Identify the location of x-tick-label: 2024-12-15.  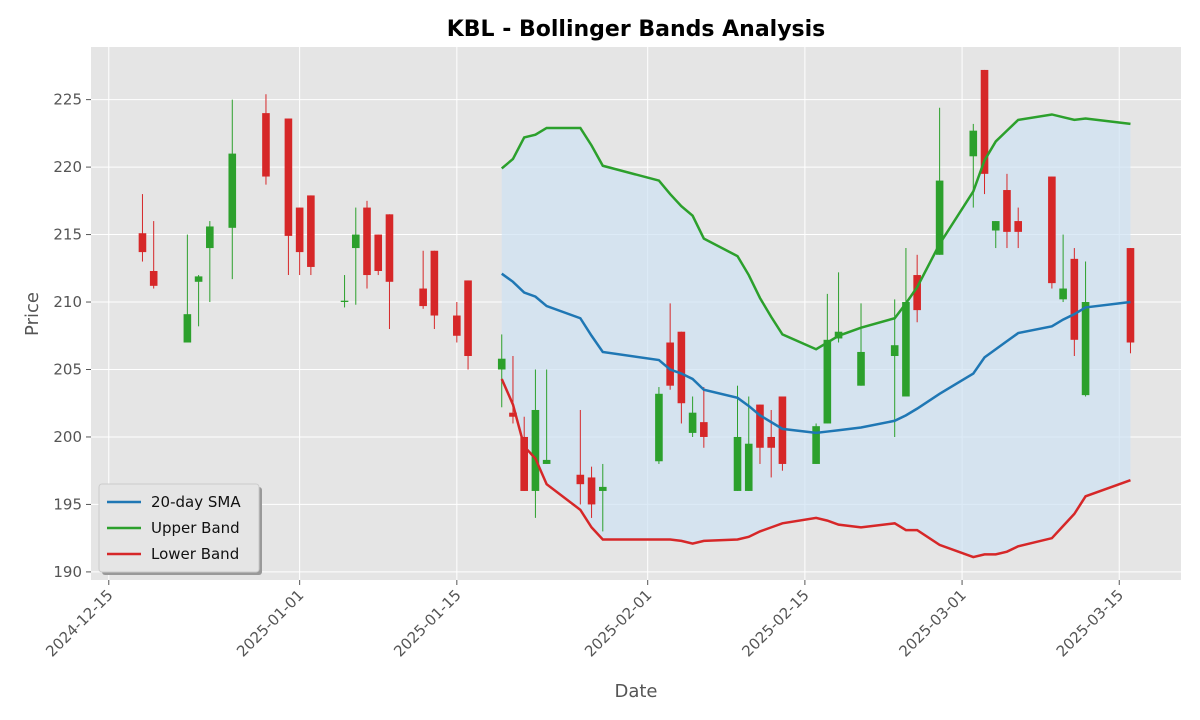
(79, 623).